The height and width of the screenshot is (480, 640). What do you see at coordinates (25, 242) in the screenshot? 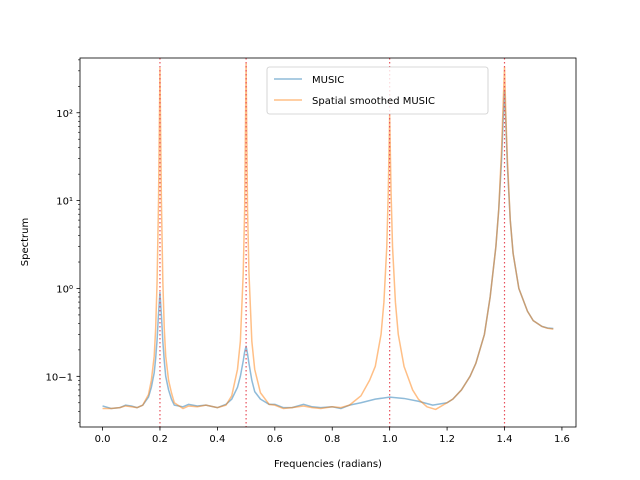
I see `y-axis-label: Spectrum` at bounding box center [25, 242].